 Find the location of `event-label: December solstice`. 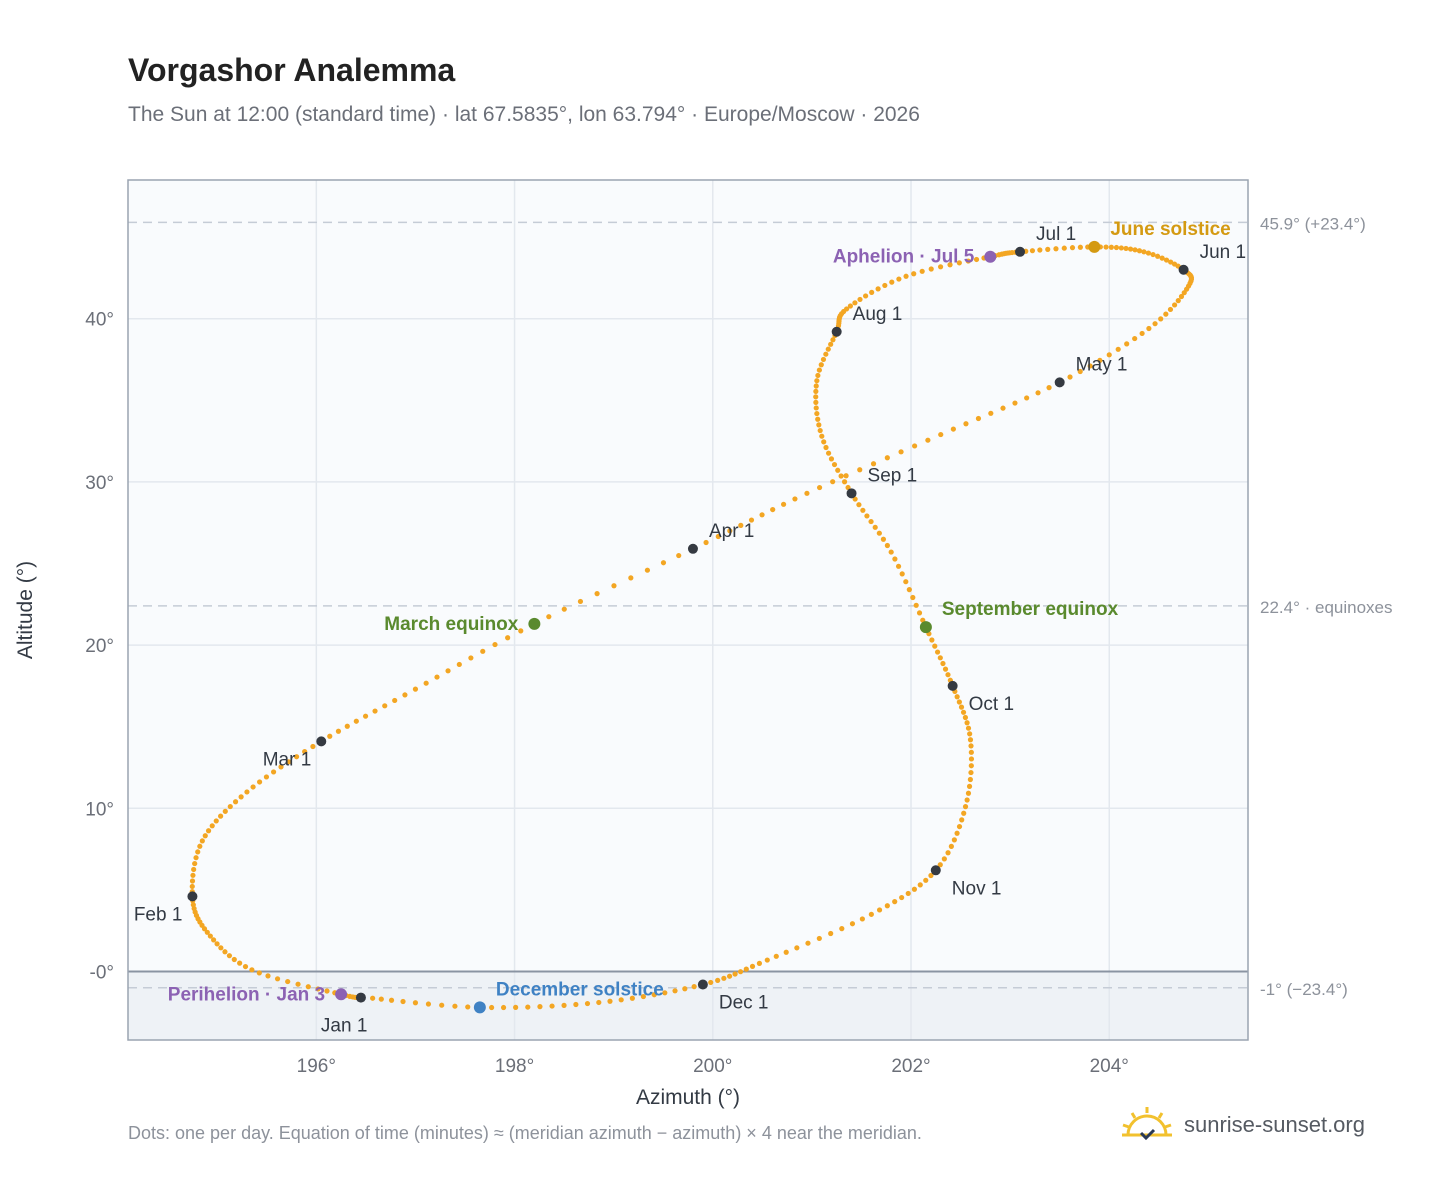

event-label: December solstice is located at coordinates (580, 989).